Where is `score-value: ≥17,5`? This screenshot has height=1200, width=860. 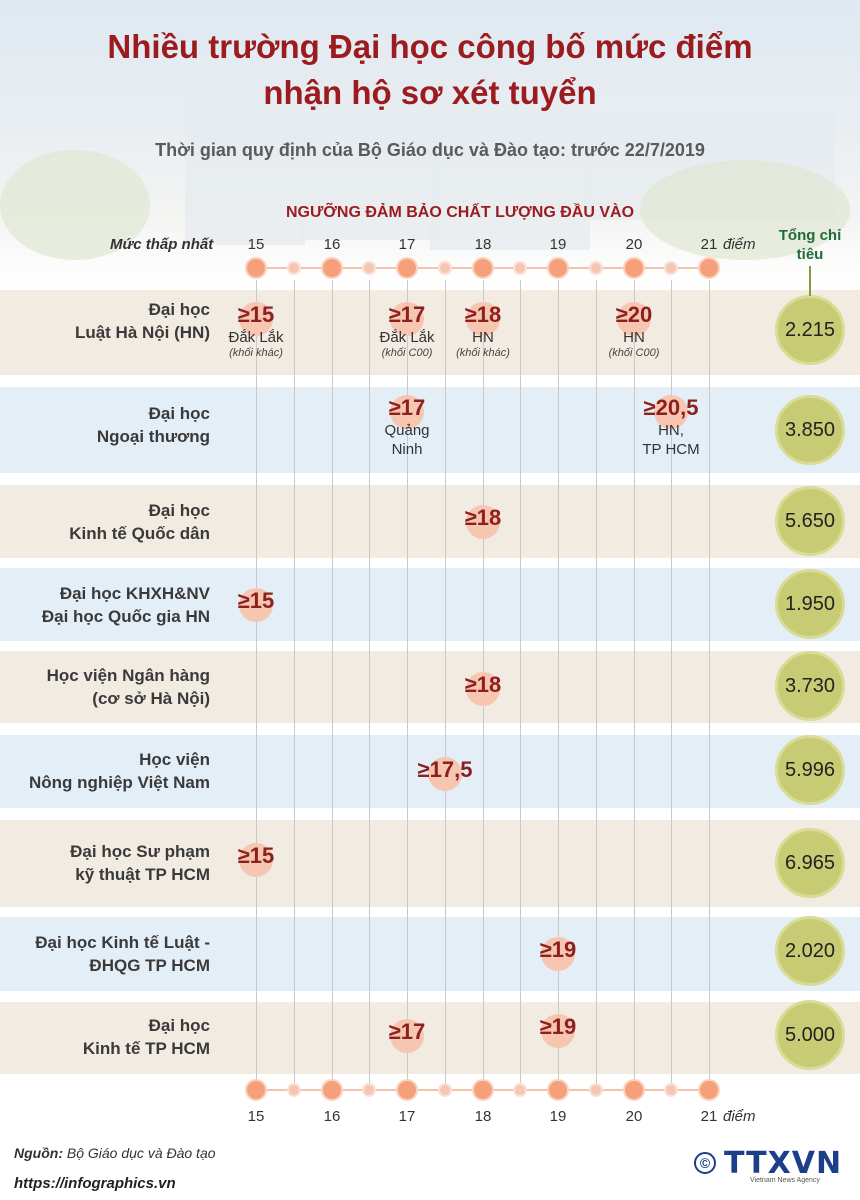 score-value: ≥17,5 is located at coordinates (445, 769).